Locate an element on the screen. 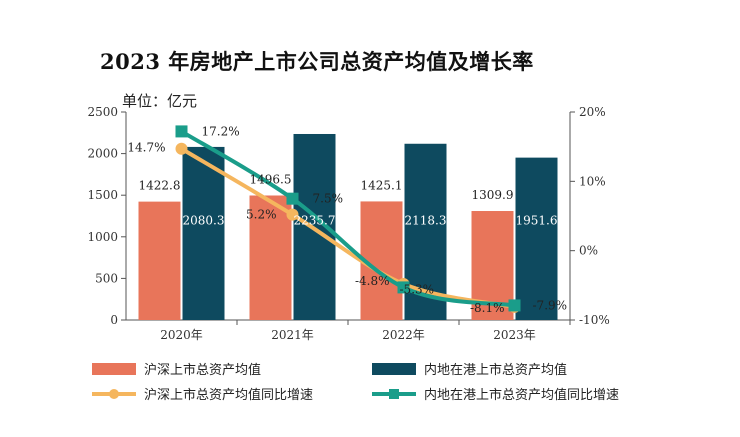 The height and width of the screenshot is (437, 740). data-label-shsz-growth: 14.7% is located at coordinates (146, 148).